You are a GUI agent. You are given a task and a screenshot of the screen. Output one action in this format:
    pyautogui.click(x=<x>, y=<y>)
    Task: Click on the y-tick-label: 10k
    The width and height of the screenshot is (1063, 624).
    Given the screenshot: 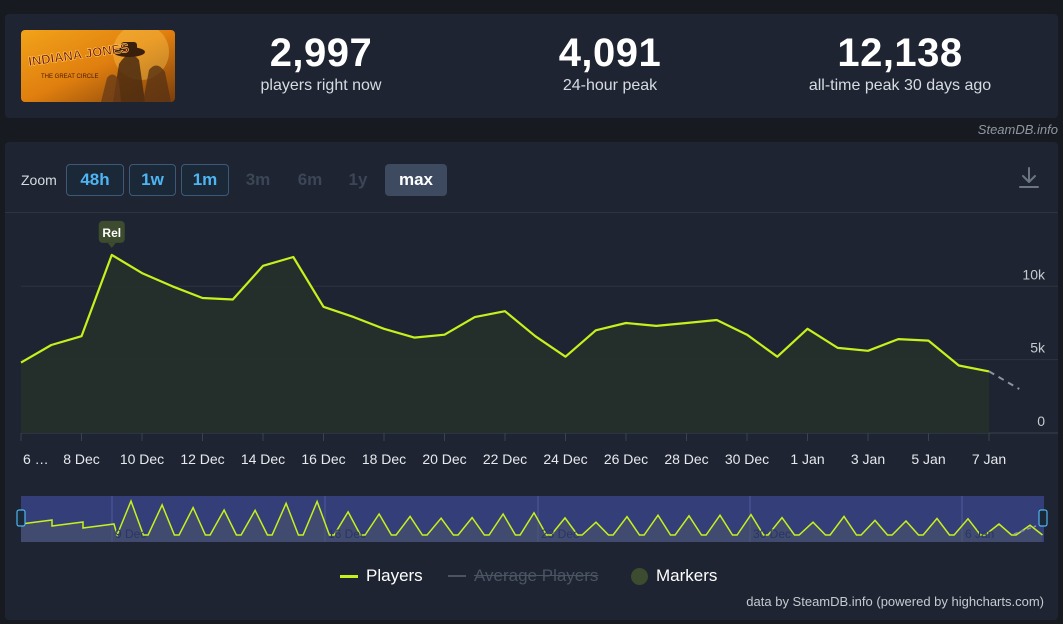 What is the action you would take?
    pyautogui.click(x=1034, y=274)
    